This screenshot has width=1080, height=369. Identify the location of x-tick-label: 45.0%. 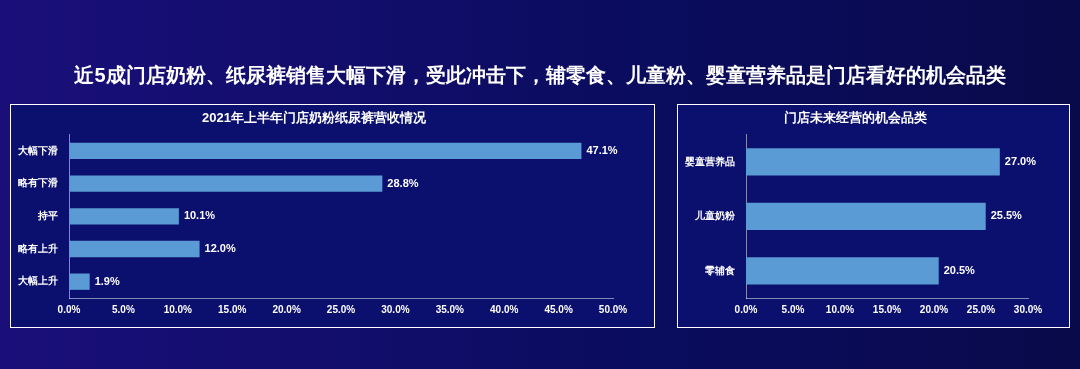
(558, 309).